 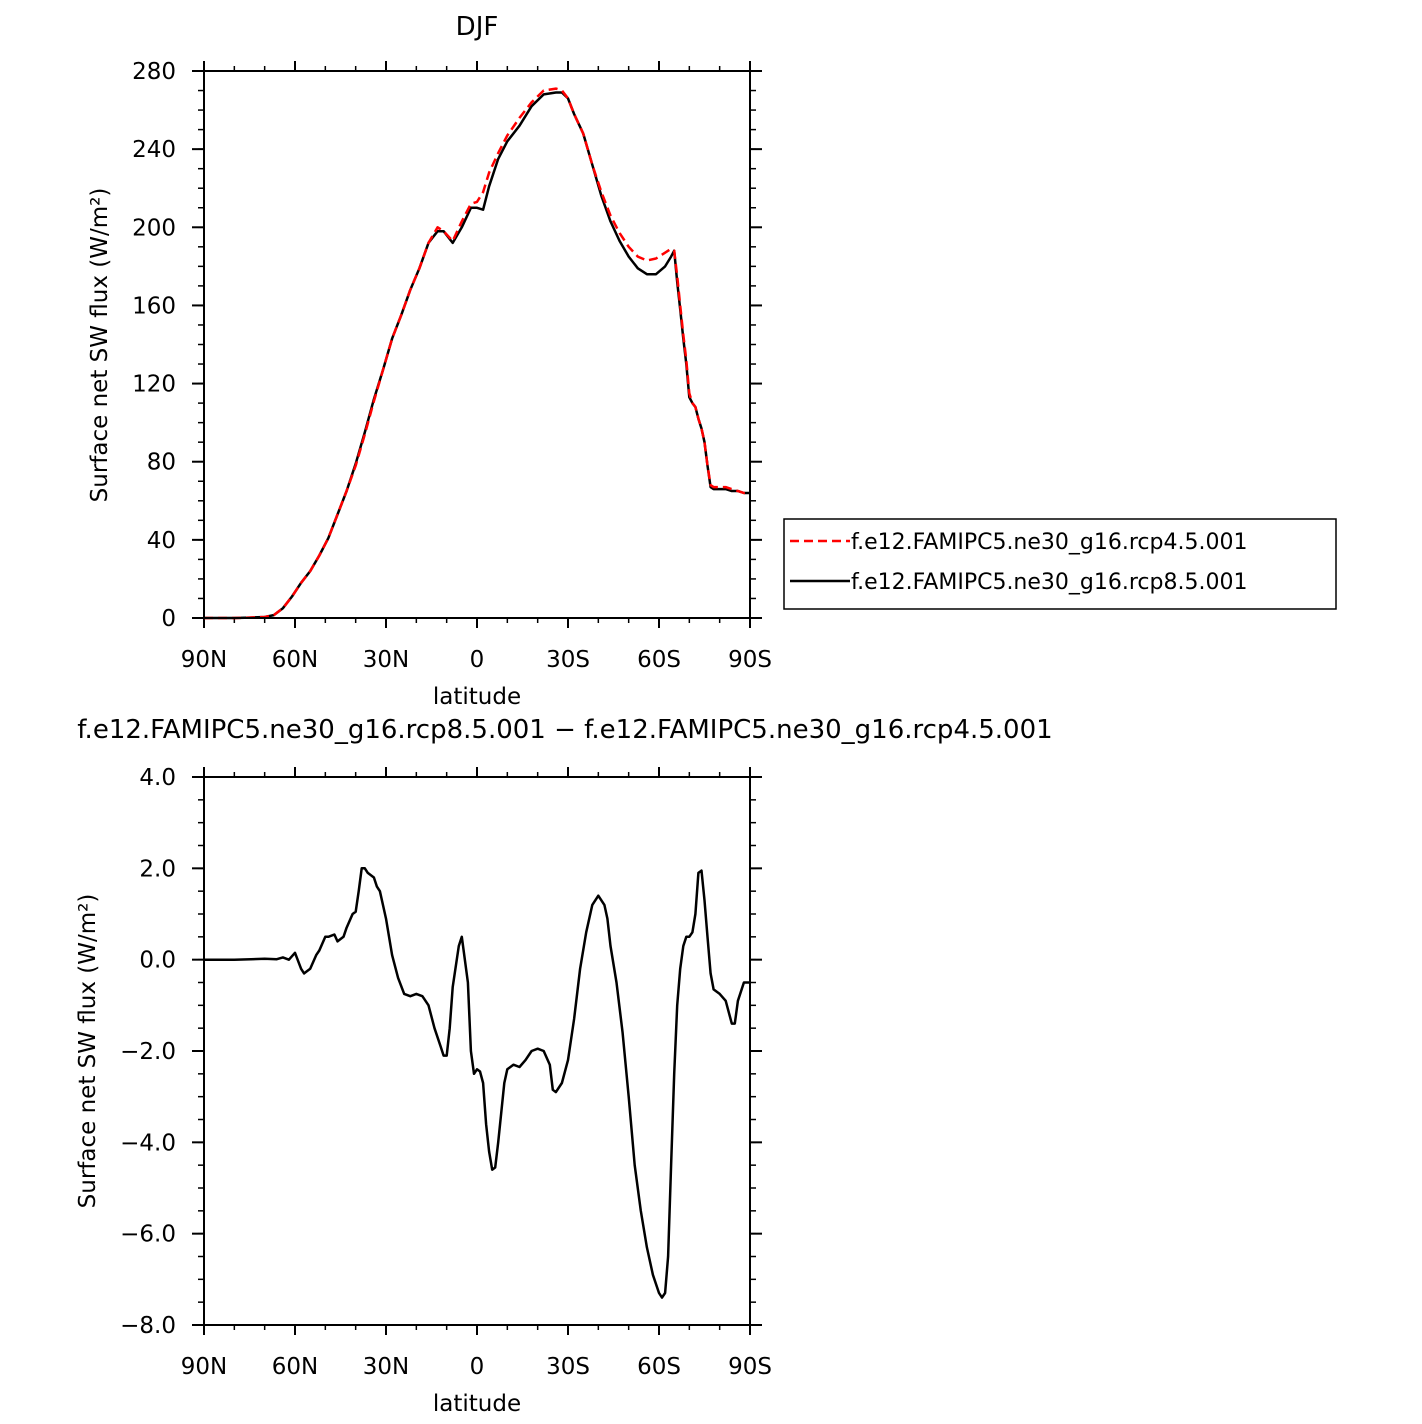 I want to click on bottom-y-tick-label: 2.0, so click(x=157, y=869).